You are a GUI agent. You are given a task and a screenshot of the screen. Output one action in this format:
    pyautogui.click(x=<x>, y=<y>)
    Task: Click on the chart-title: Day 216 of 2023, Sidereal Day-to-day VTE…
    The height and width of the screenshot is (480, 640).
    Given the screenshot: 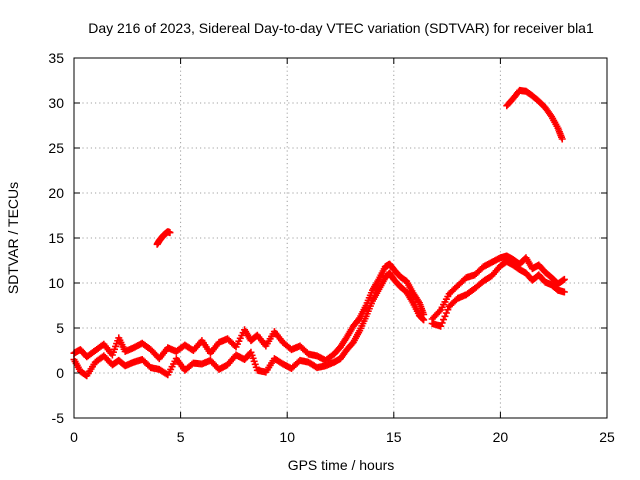 What is the action you would take?
    pyautogui.click(x=341, y=28)
    